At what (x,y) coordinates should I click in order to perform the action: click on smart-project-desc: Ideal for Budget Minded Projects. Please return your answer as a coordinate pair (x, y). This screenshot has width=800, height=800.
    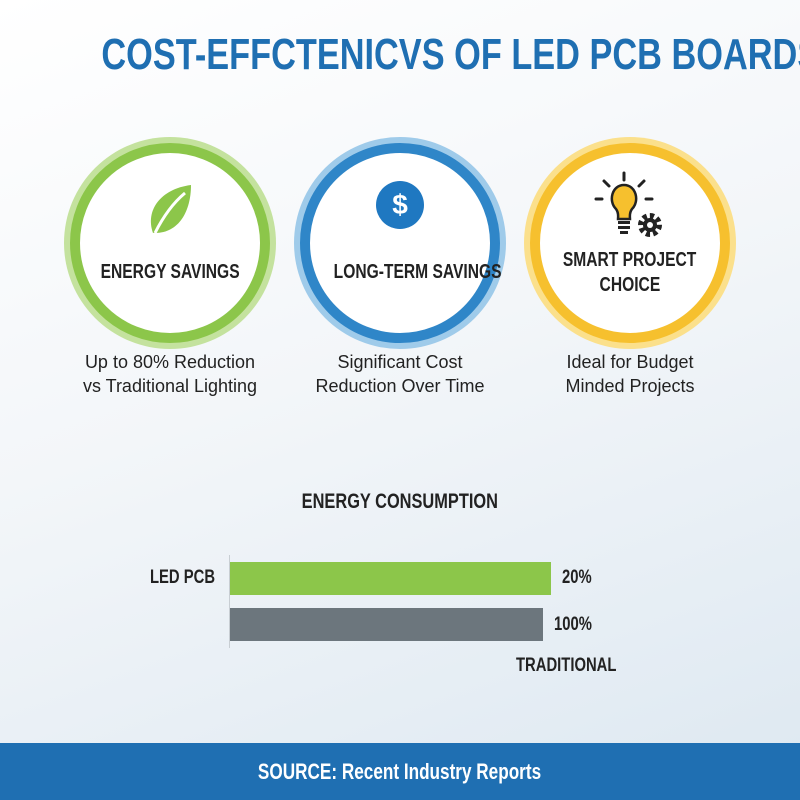
    Looking at the image, I should click on (630, 374).